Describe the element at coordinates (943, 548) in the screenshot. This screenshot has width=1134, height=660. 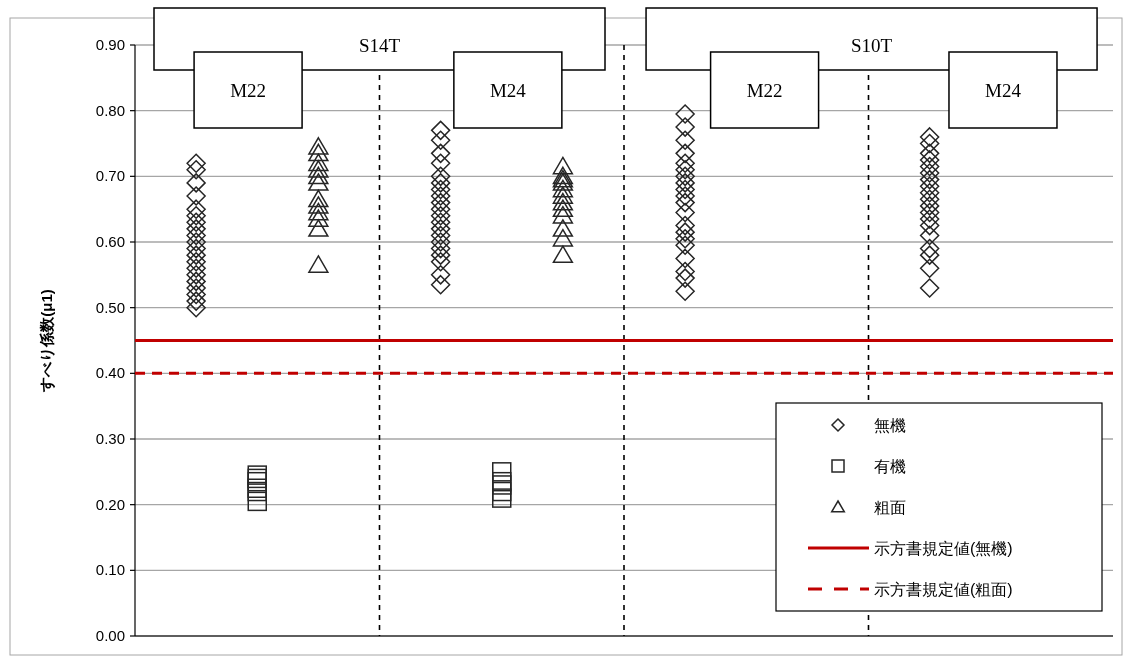
I see `legend-label: 示方書規定値(無機)` at that location.